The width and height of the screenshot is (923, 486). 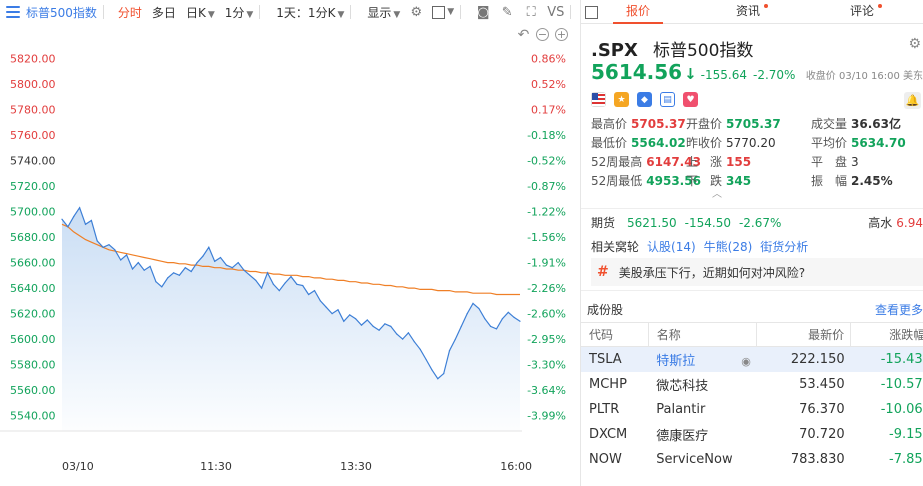 I want to click on y-tick-label: 5700.00, so click(x=33, y=212).